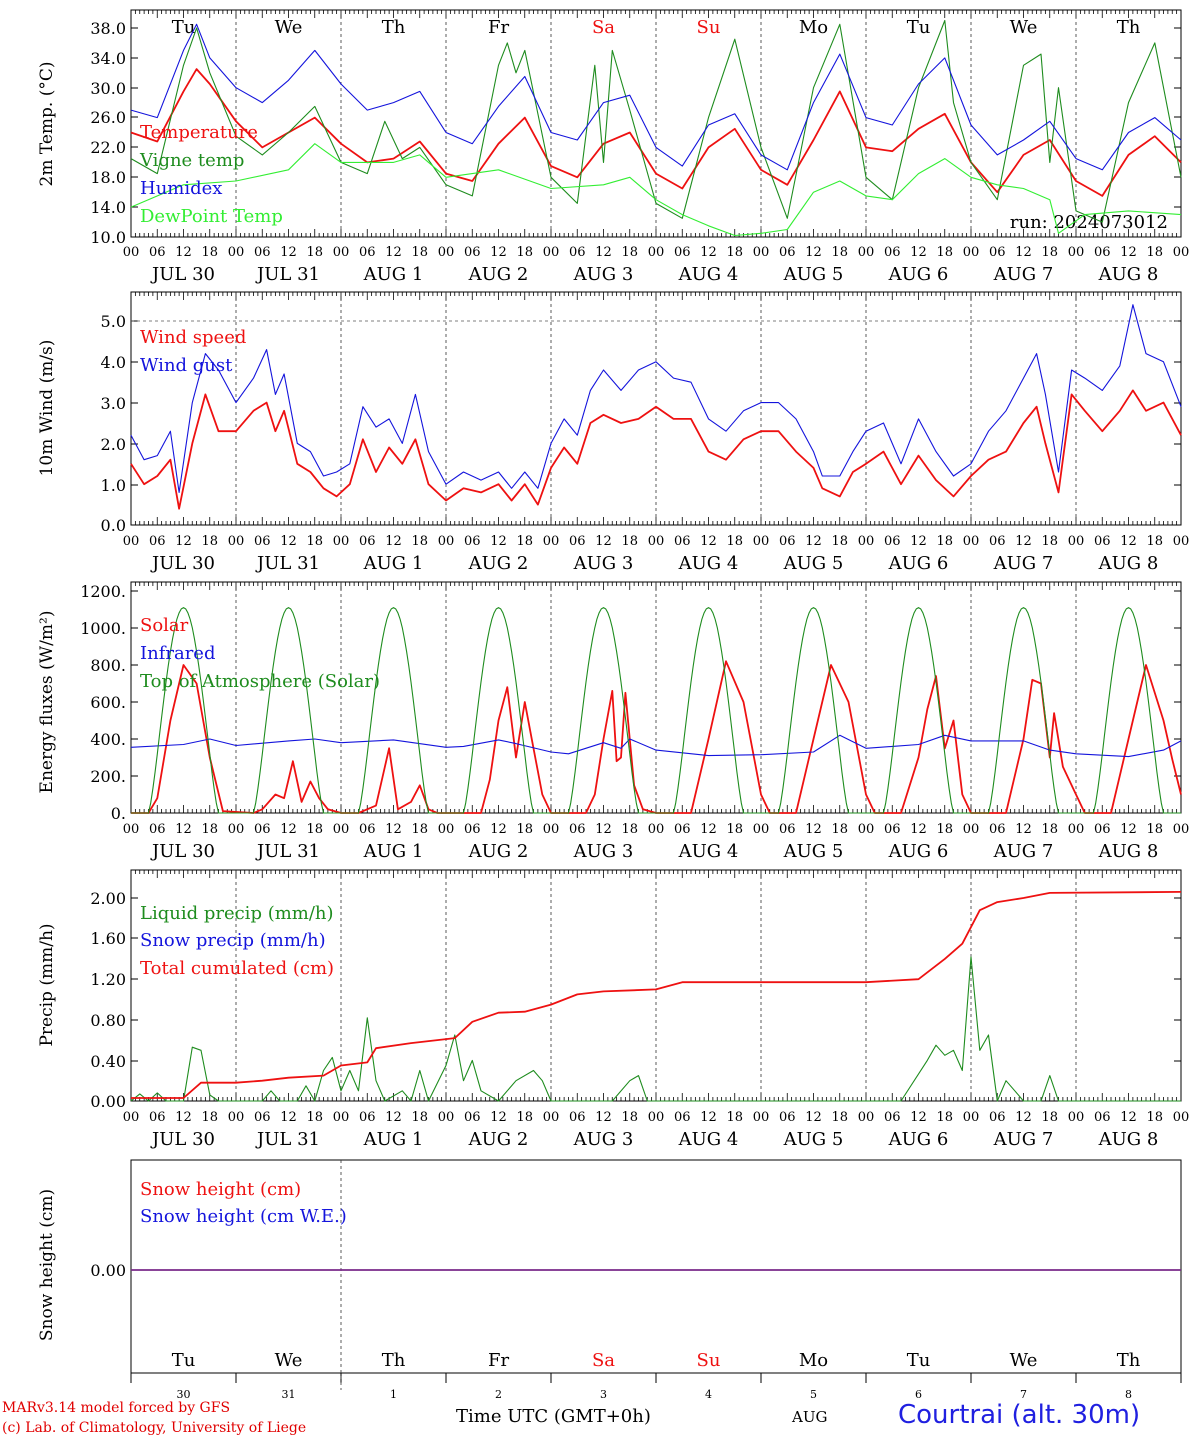 The width and height of the screenshot is (1194, 1444). Describe the element at coordinates (393, 1394) in the screenshot. I see `day-number-2: 1` at that location.